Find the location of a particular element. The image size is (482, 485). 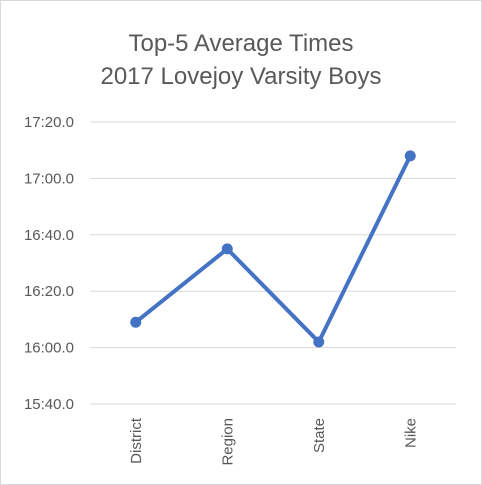

x-tick-label: Nike is located at coordinates (410, 433).